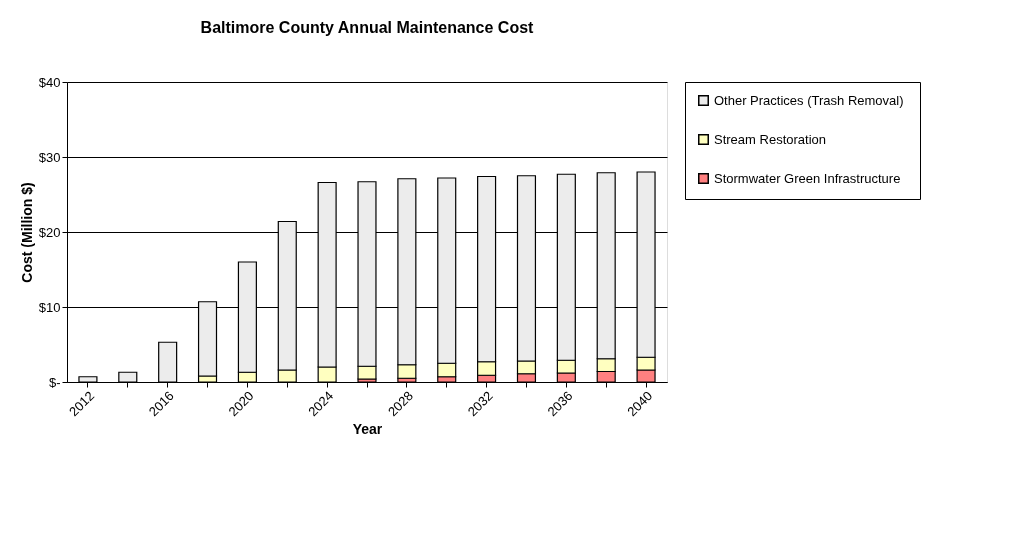 This screenshot has height=554, width=1034. What do you see at coordinates (26, 232) in the screenshot?
I see `y-axis-title: Cost (Million $)` at bounding box center [26, 232].